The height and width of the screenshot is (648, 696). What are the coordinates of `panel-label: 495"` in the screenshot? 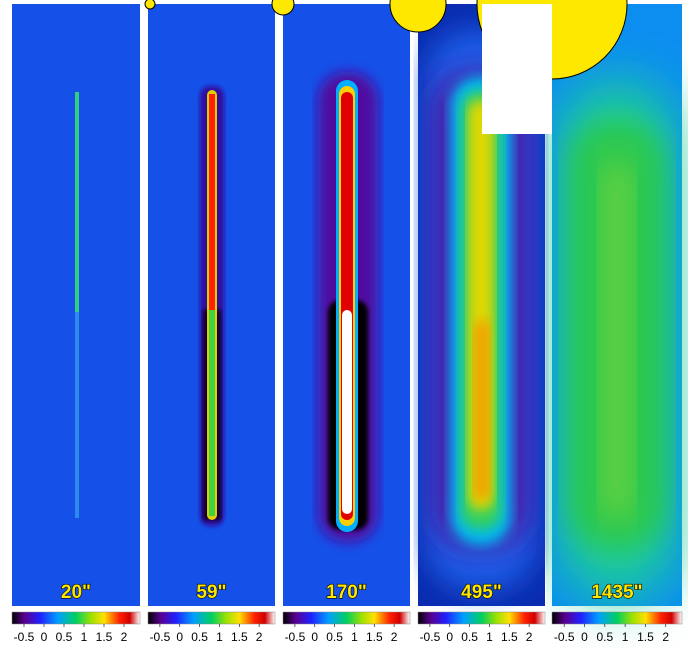 It's located at (481, 592).